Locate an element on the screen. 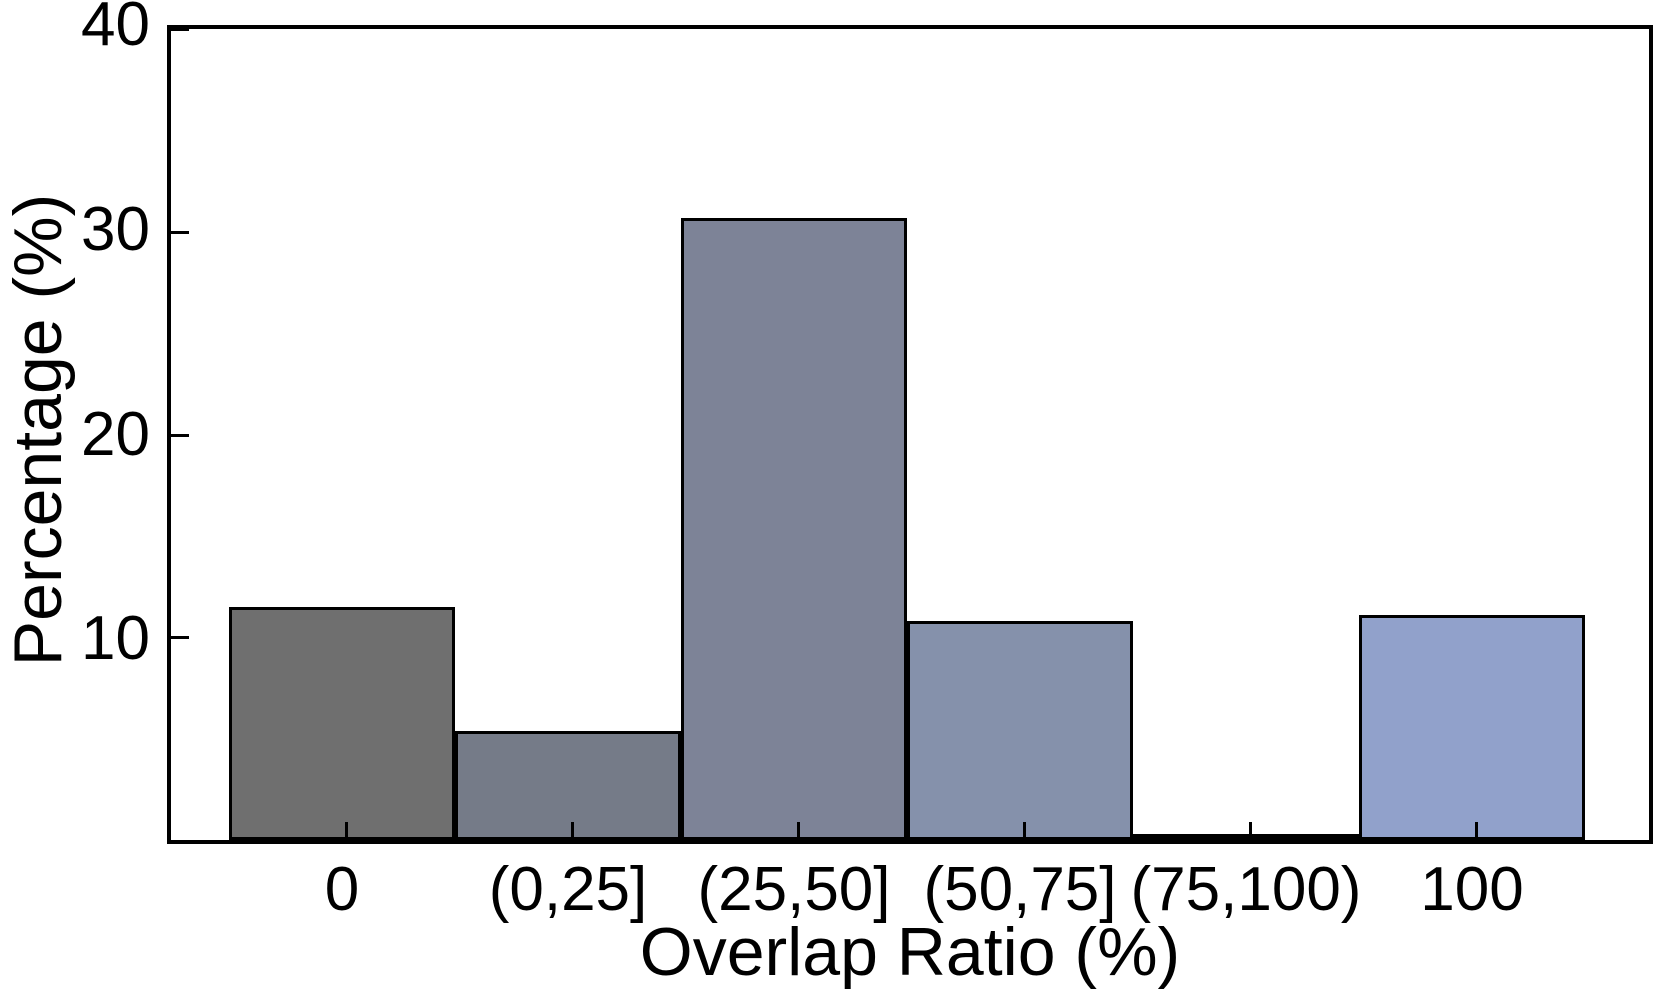  x-tick-label: (25,50] is located at coordinates (794, 889).